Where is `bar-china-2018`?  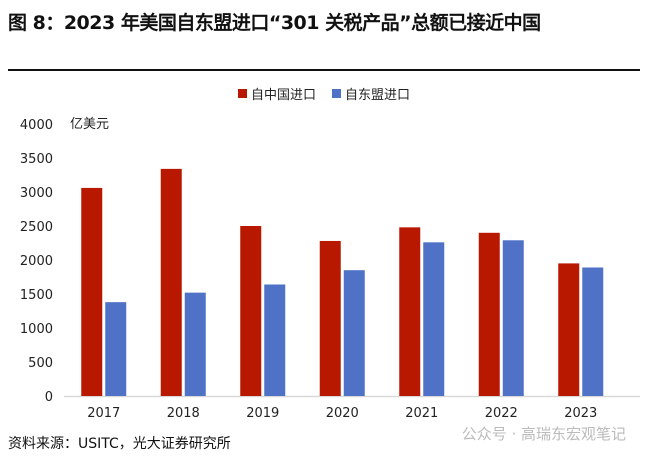
bar-china-2018 is located at coordinates (171, 282).